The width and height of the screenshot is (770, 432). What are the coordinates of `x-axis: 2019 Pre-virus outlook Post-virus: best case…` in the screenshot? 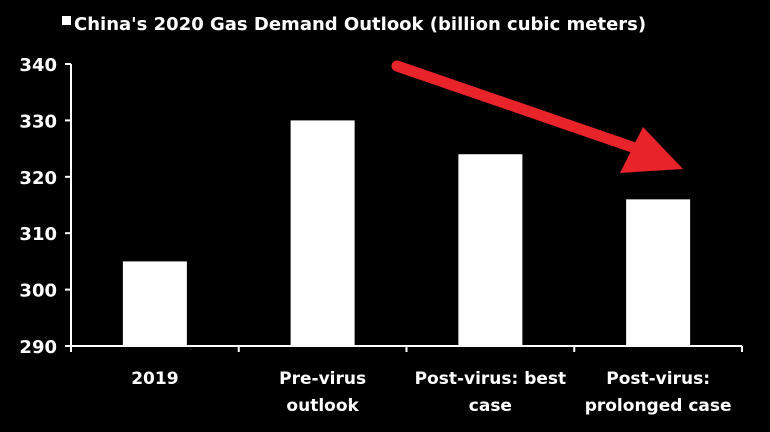 It's located at (406, 380).